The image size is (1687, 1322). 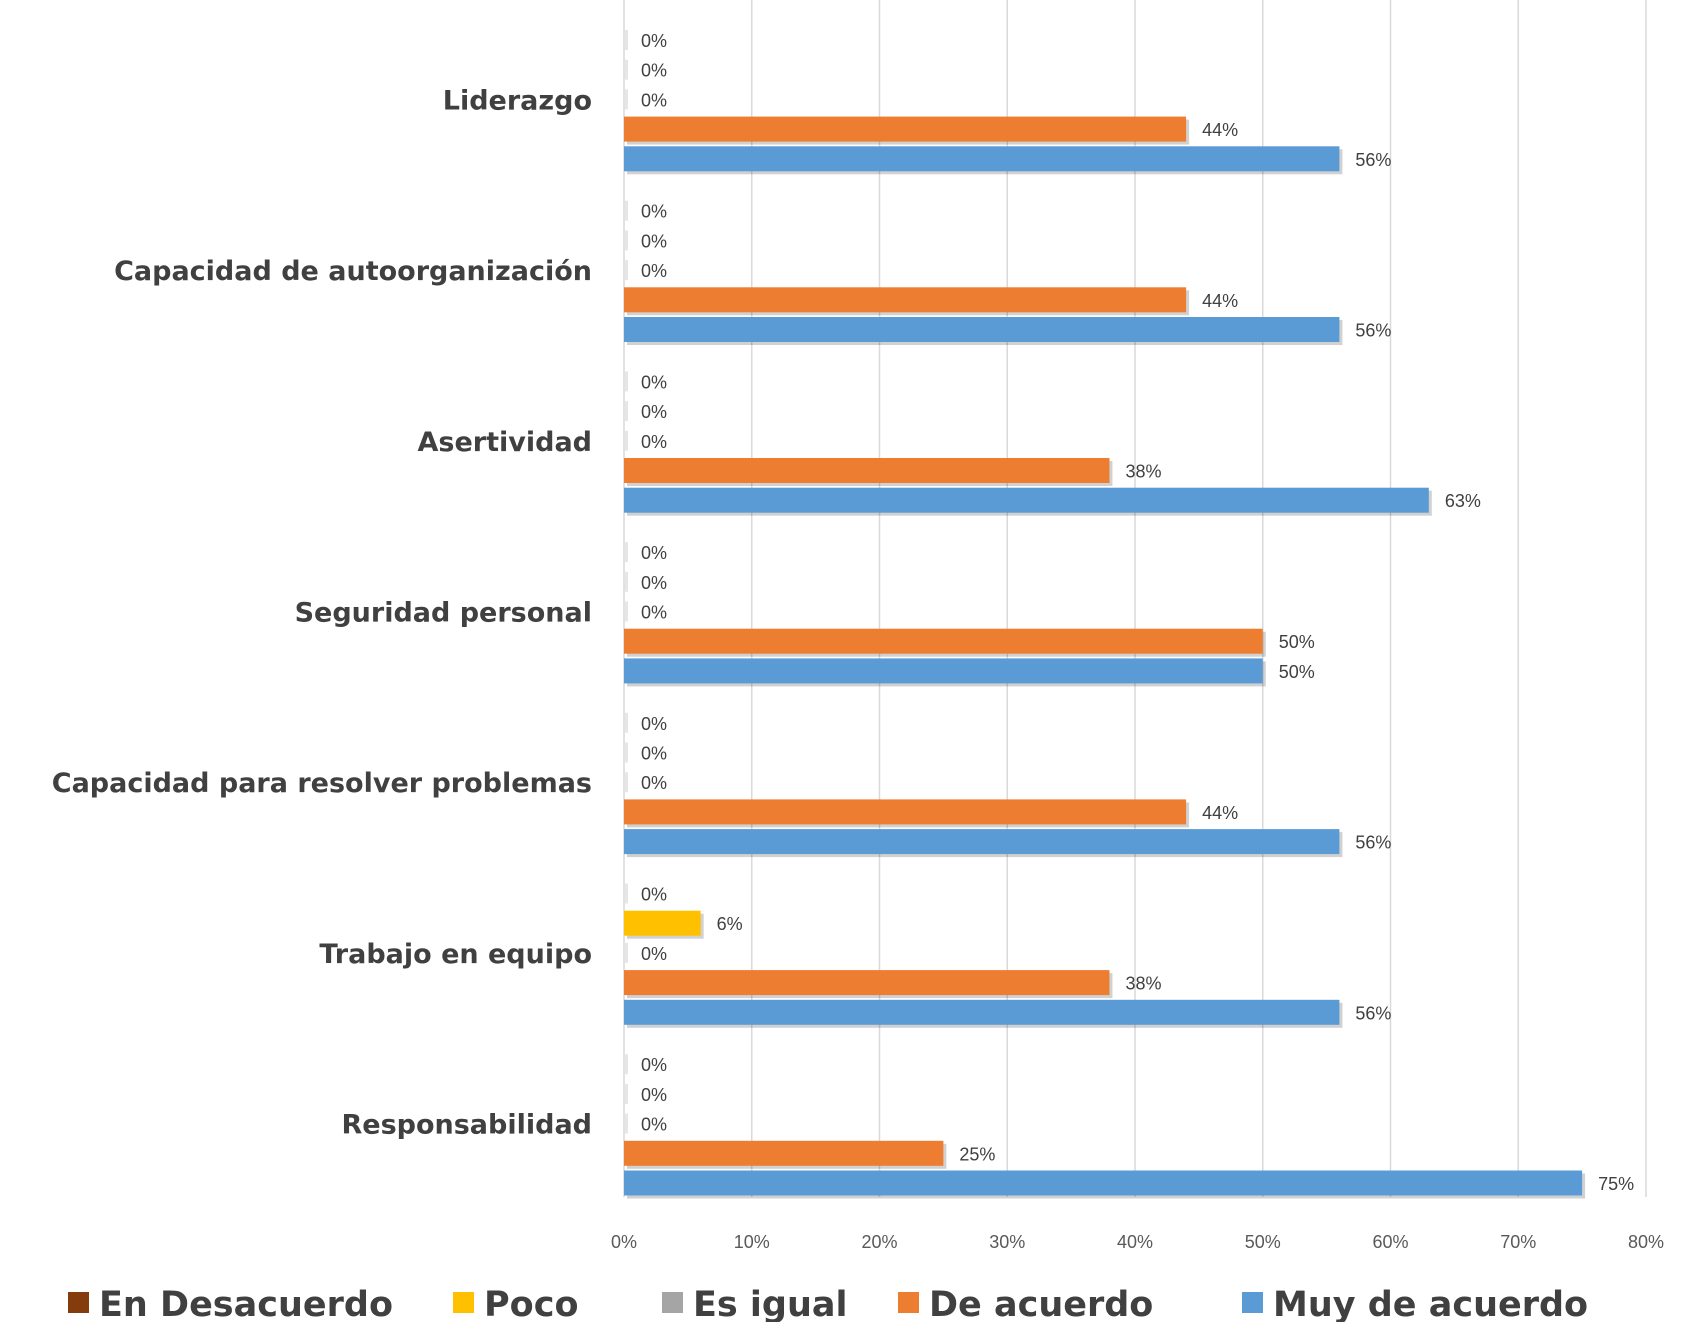 I want to click on category-label: Liderazgo, so click(x=517, y=100).